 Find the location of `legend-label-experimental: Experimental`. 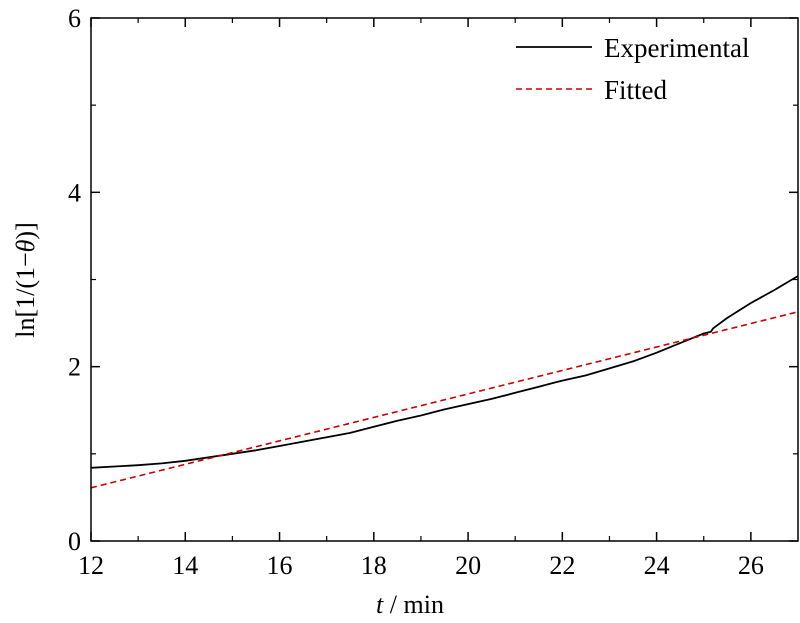

legend-label-experimental: Experimental is located at coordinates (676, 48).